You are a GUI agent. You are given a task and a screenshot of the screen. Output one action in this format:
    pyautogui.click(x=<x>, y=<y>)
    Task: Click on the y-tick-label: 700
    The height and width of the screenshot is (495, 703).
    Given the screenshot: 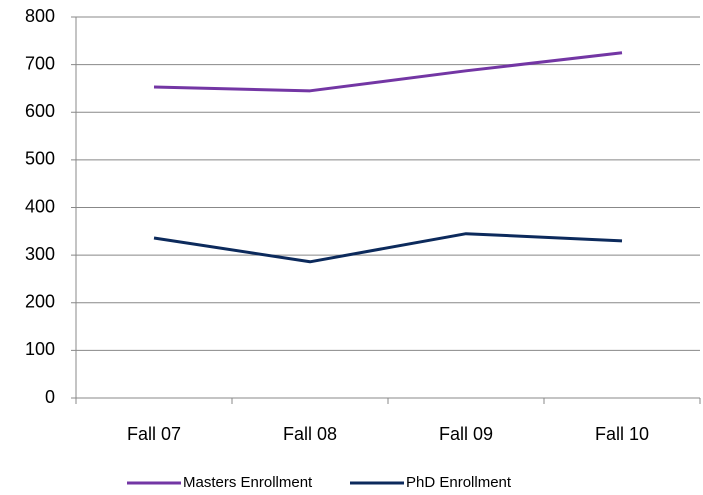 What is the action you would take?
    pyautogui.click(x=40, y=63)
    